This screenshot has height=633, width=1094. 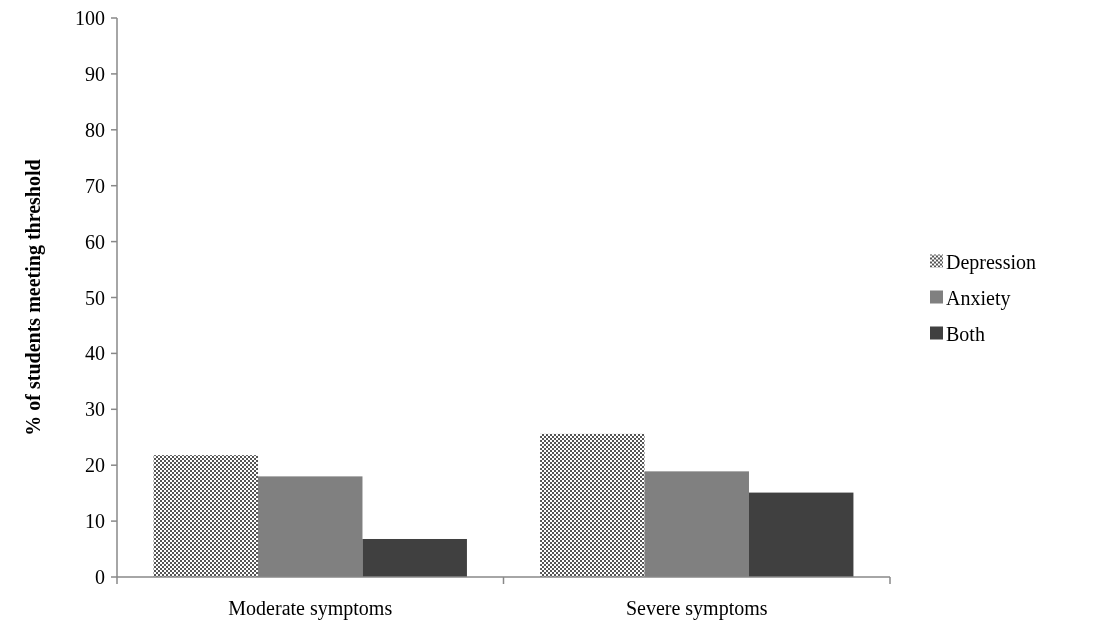 What do you see at coordinates (696, 608) in the screenshot?
I see `x-tick-label: Severe symptoms` at bounding box center [696, 608].